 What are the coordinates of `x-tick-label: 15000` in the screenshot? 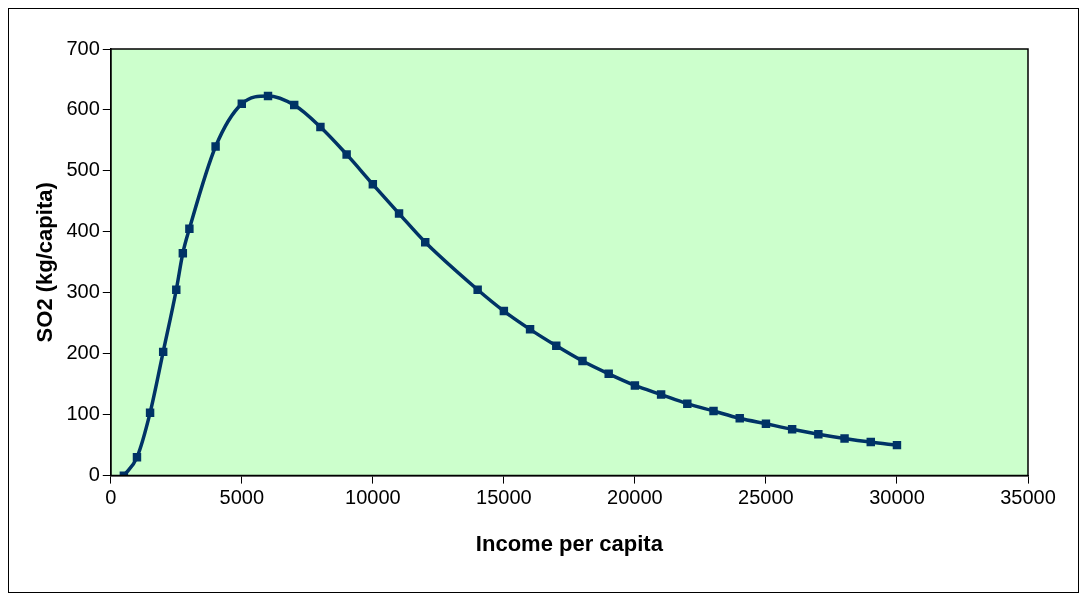 It's located at (504, 497).